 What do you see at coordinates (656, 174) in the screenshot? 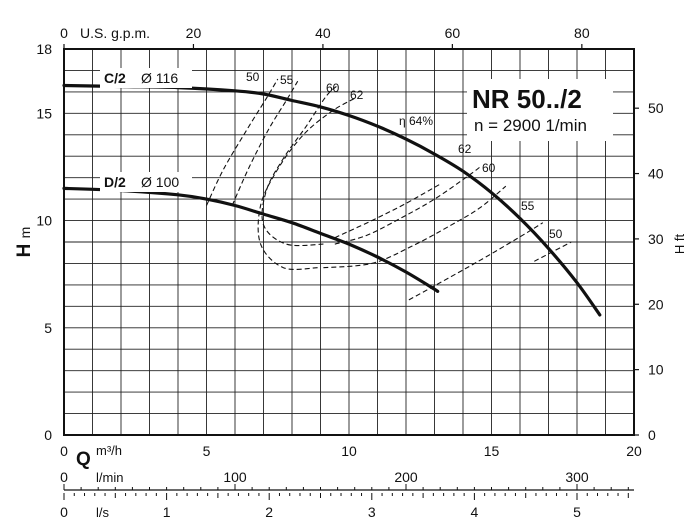
I see `h-ft-tick-label: 40` at bounding box center [656, 174].